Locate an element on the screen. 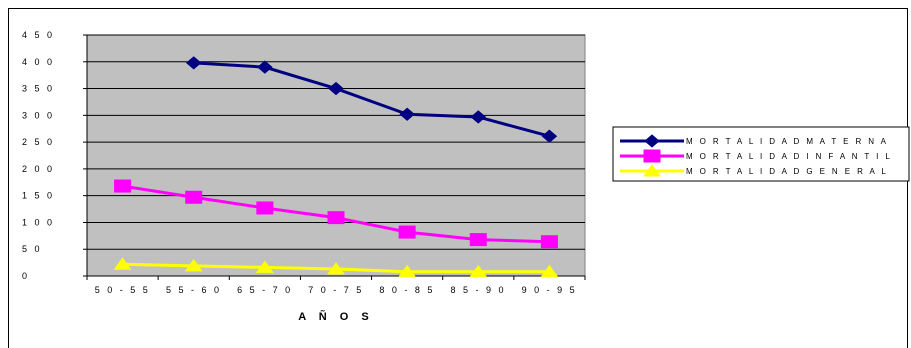  y-tick-label: 5 0 is located at coordinates (32, 249).